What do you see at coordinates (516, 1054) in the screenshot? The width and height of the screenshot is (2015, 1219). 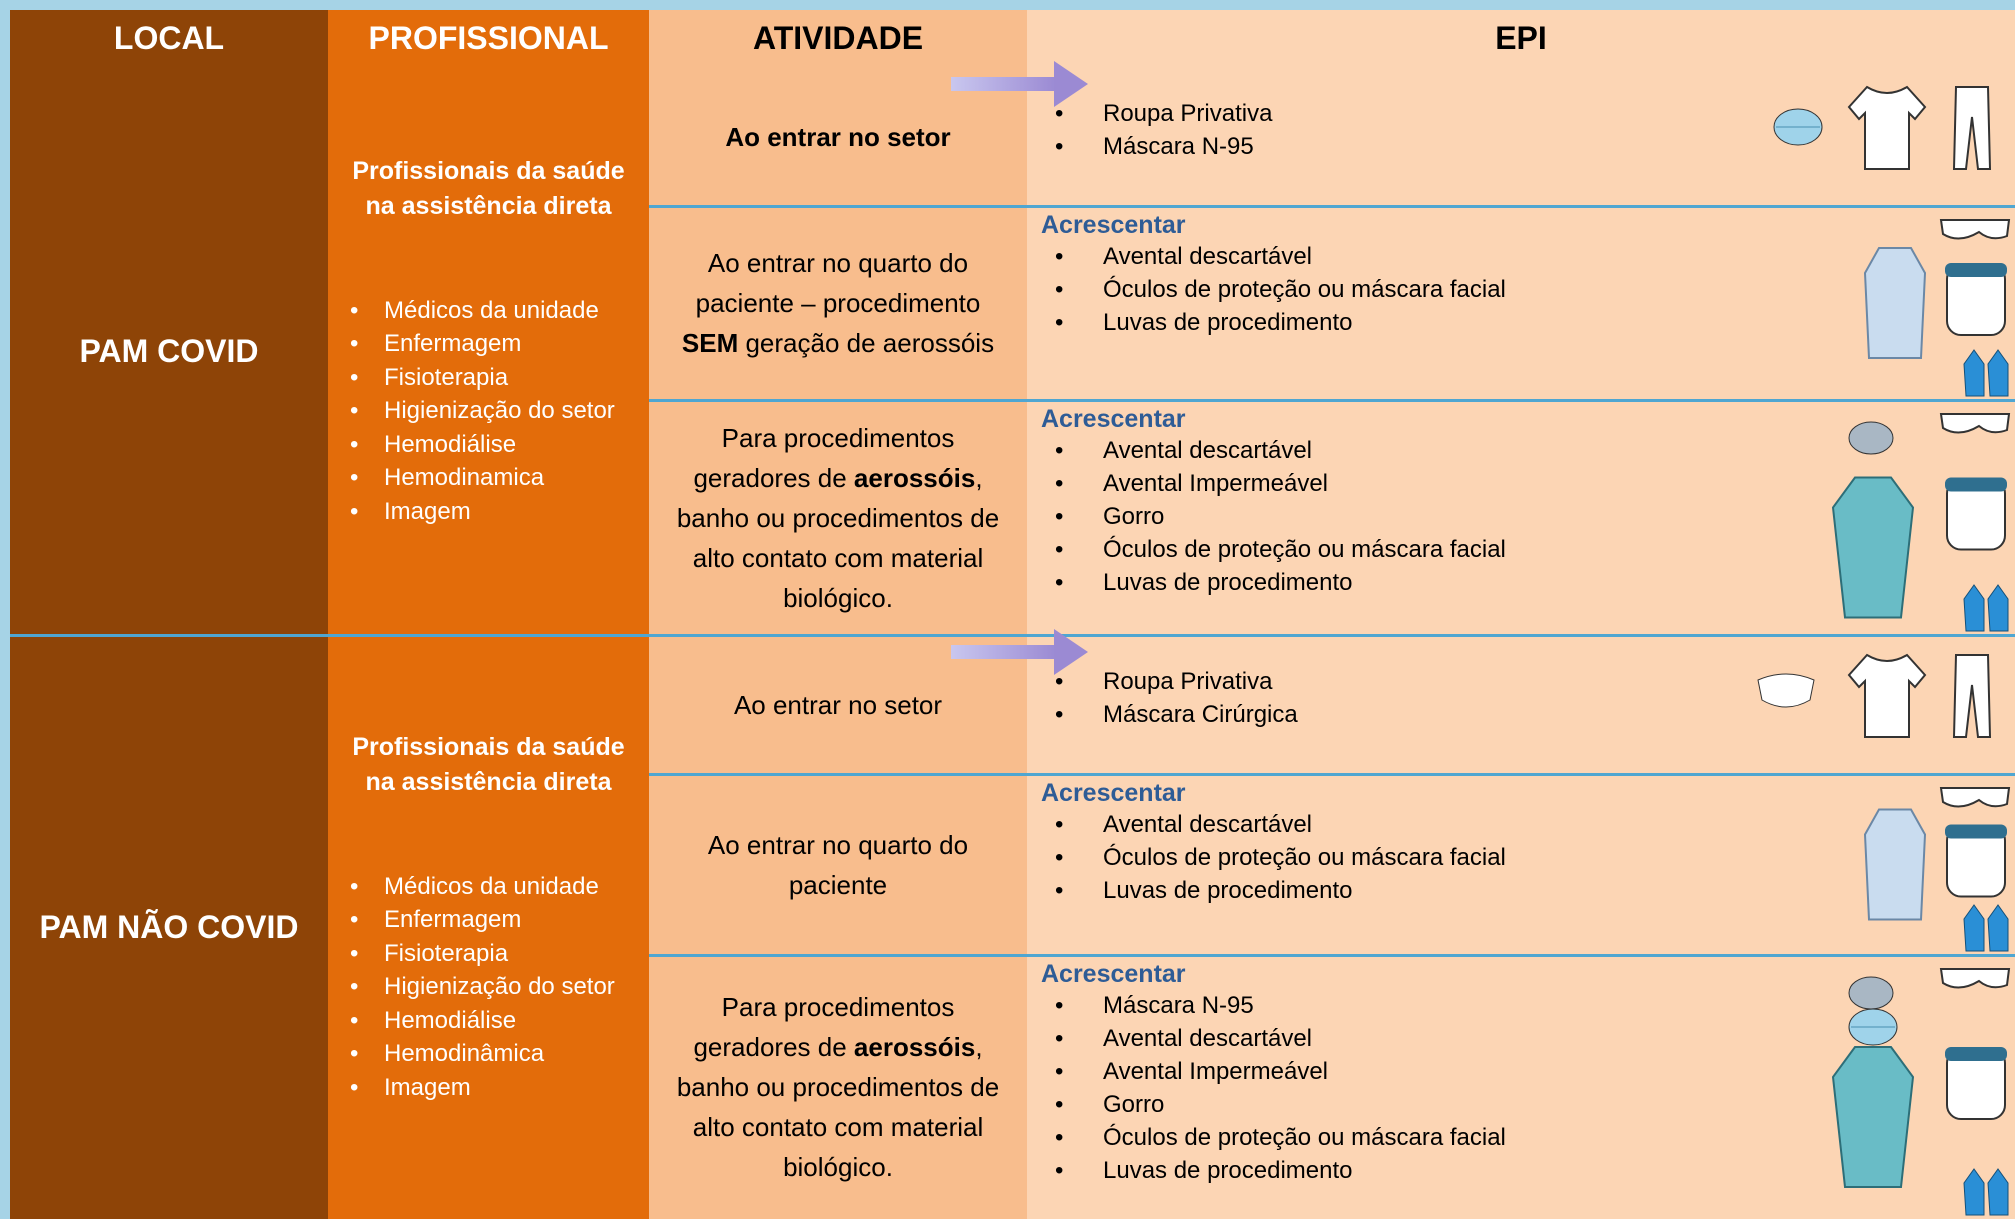 I see `prof-item: Hemodinâmica` at bounding box center [516, 1054].